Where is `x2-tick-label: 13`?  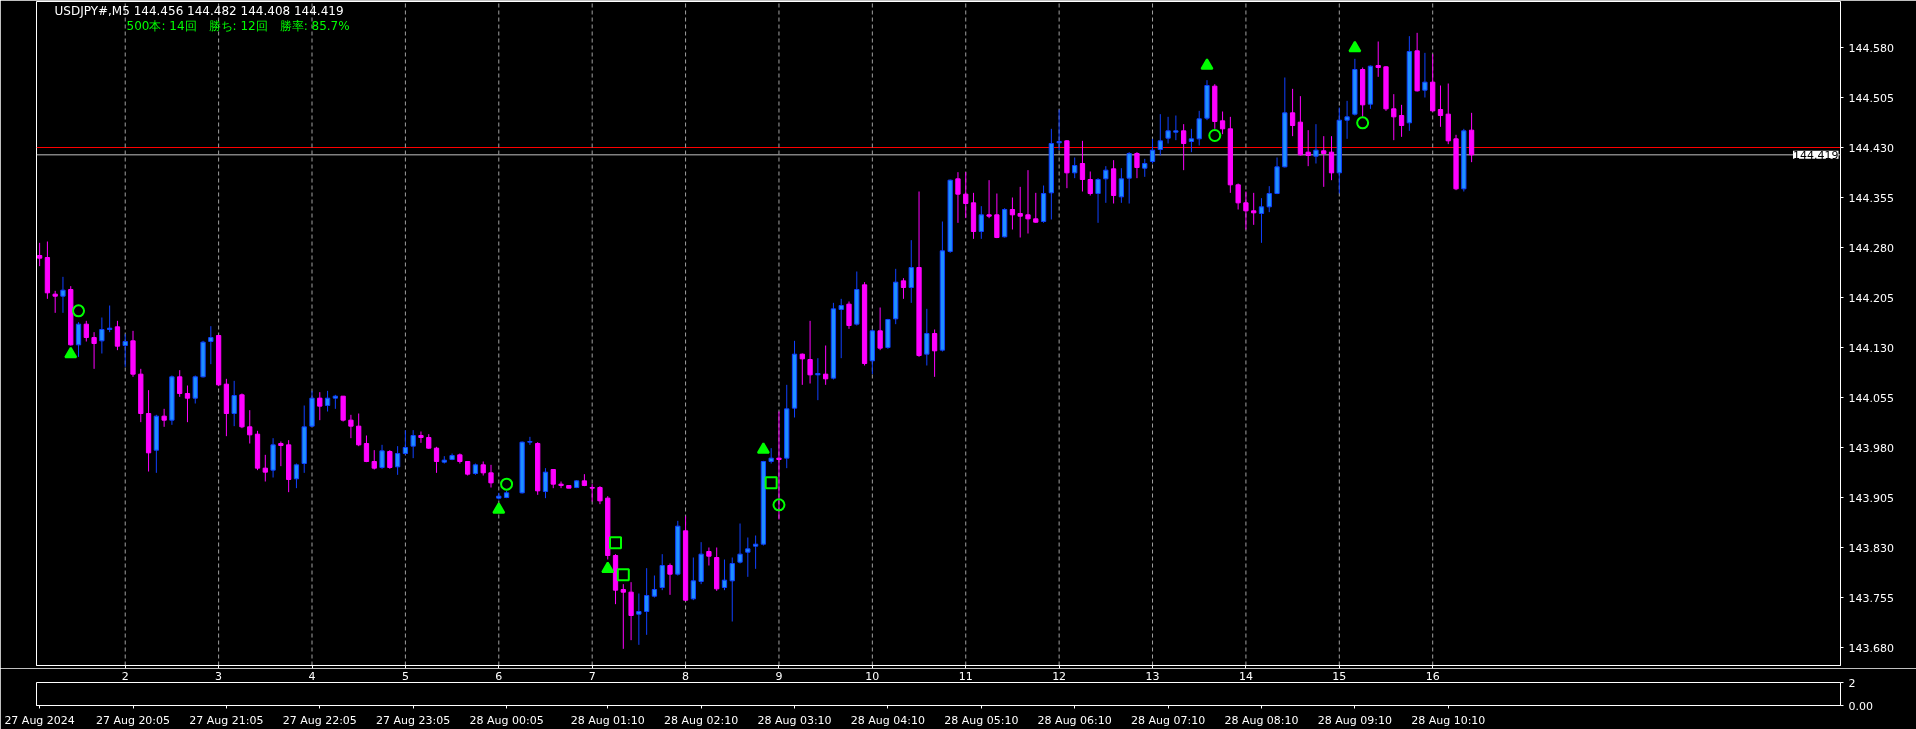
x2-tick-label: 13 is located at coordinates (1152, 676).